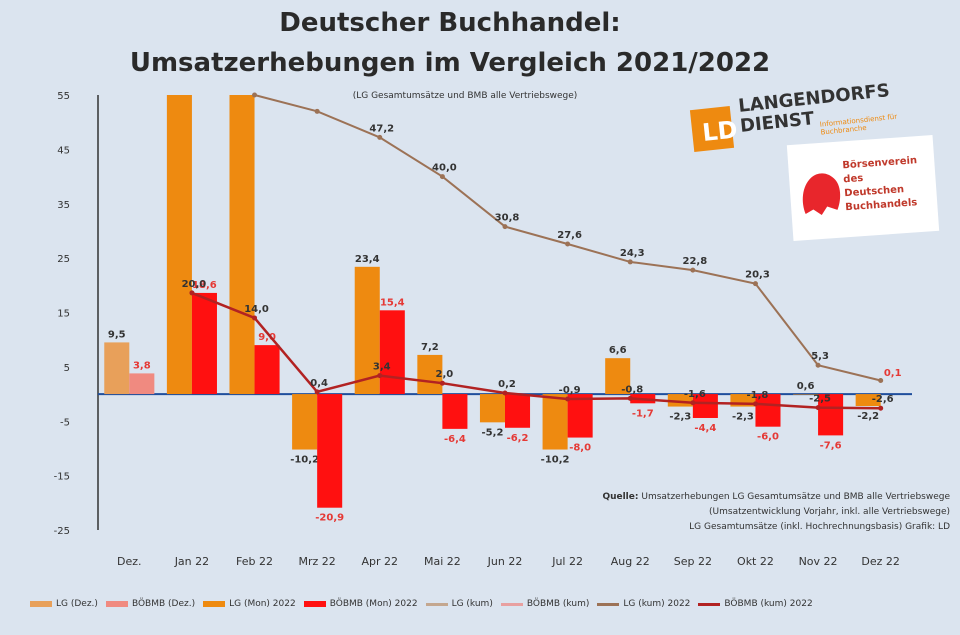 This screenshot has width=960, height=635. Describe the element at coordinates (580, 448) in the screenshot. I see `bar-label: -8,0` at that location.